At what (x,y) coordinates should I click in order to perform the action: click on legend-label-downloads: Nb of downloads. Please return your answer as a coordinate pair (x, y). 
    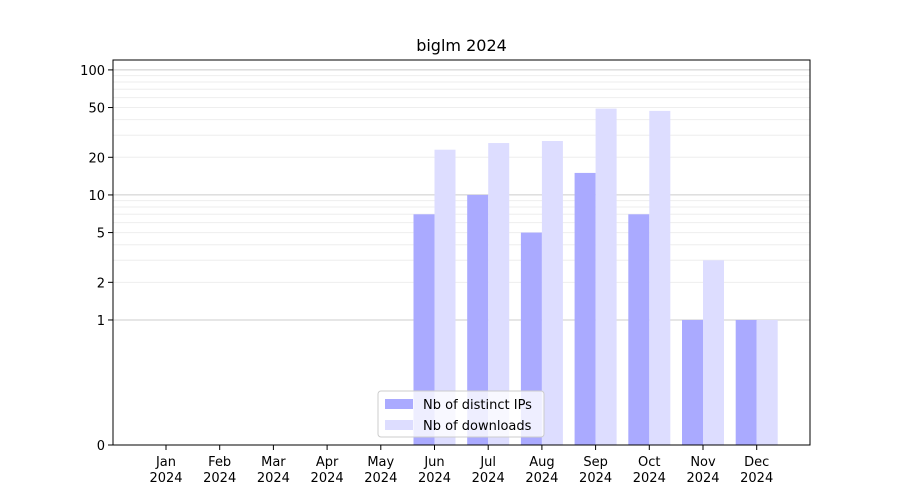
    Looking at the image, I should click on (477, 426).